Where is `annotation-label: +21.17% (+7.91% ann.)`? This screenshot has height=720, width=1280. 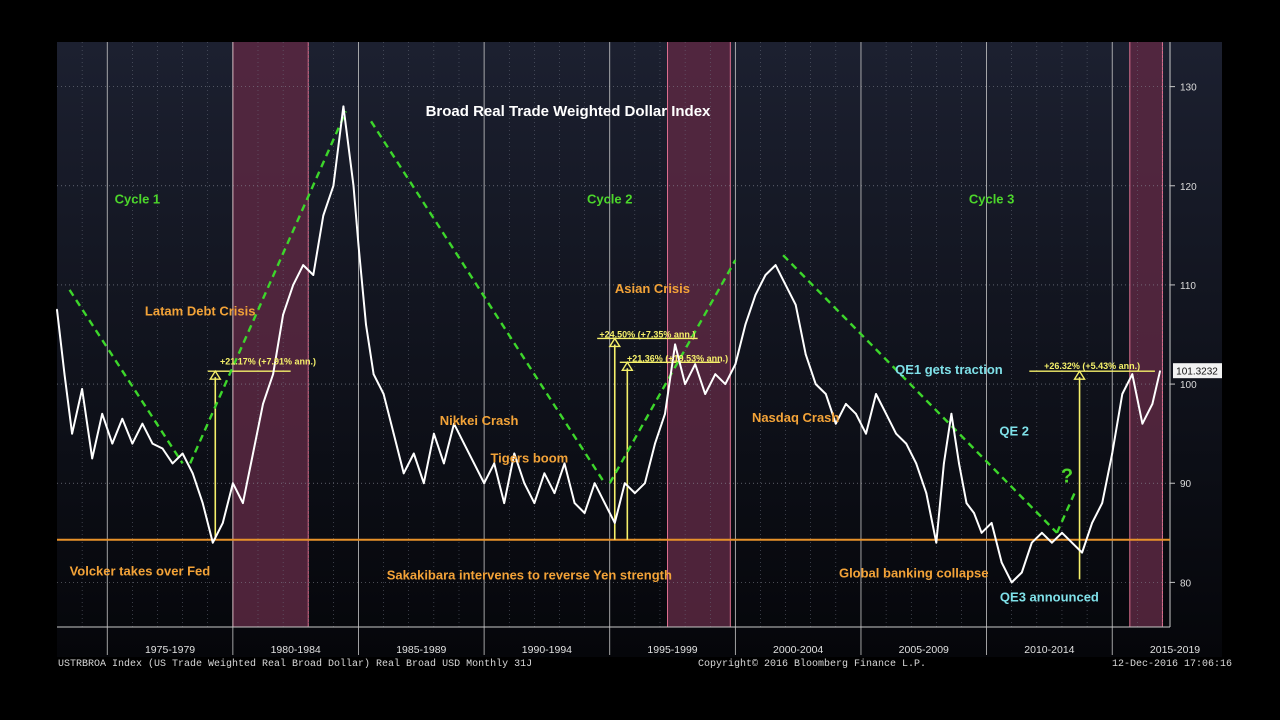 annotation-label: +21.17% (+7.91% ann.) is located at coordinates (268, 361).